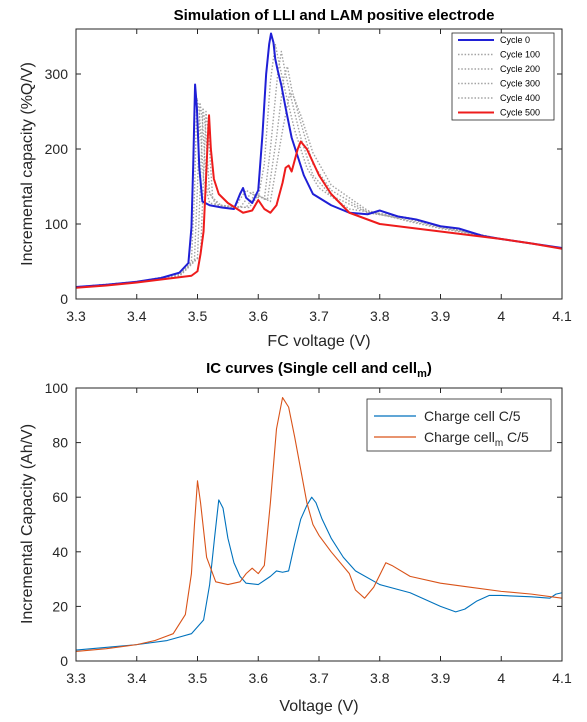  What do you see at coordinates (520, 113) in the screenshot?
I see `chart1-legend-label: Cycle 500` at bounding box center [520, 113].